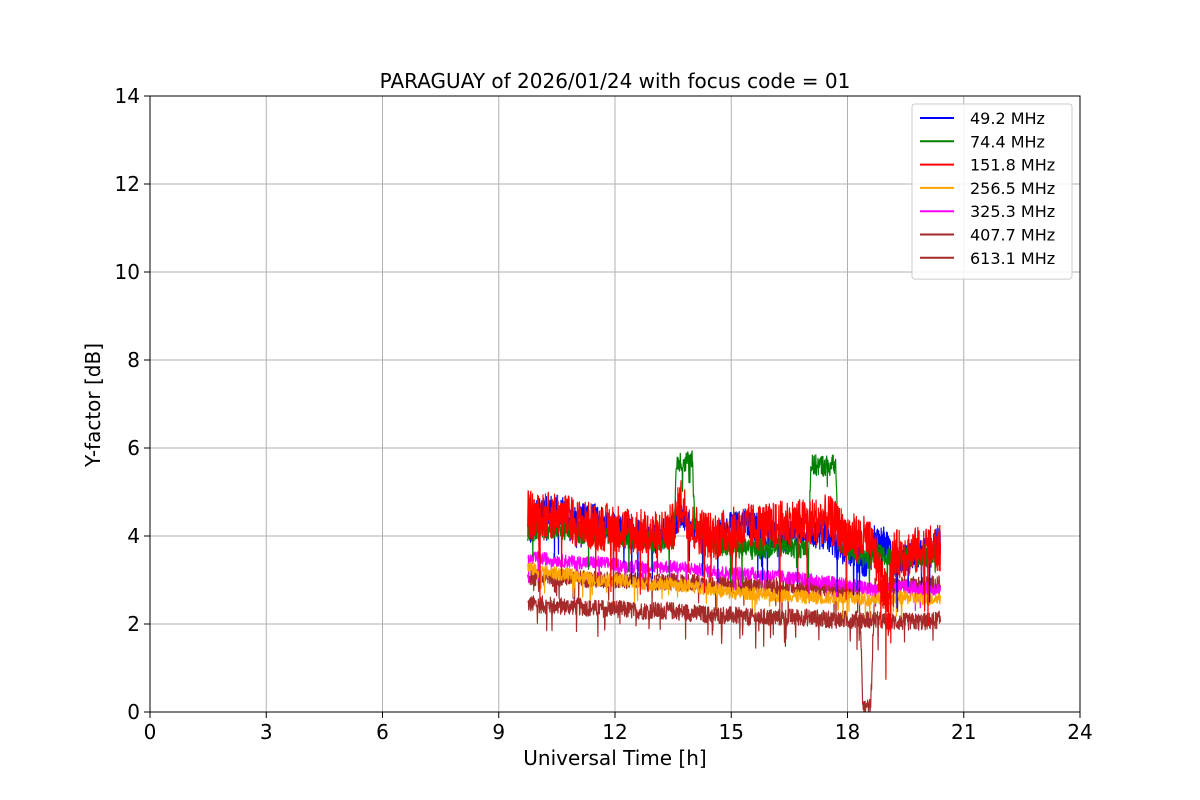 The height and width of the screenshot is (800, 1200). I want to click on y-tick-label: 8, so click(133, 360).